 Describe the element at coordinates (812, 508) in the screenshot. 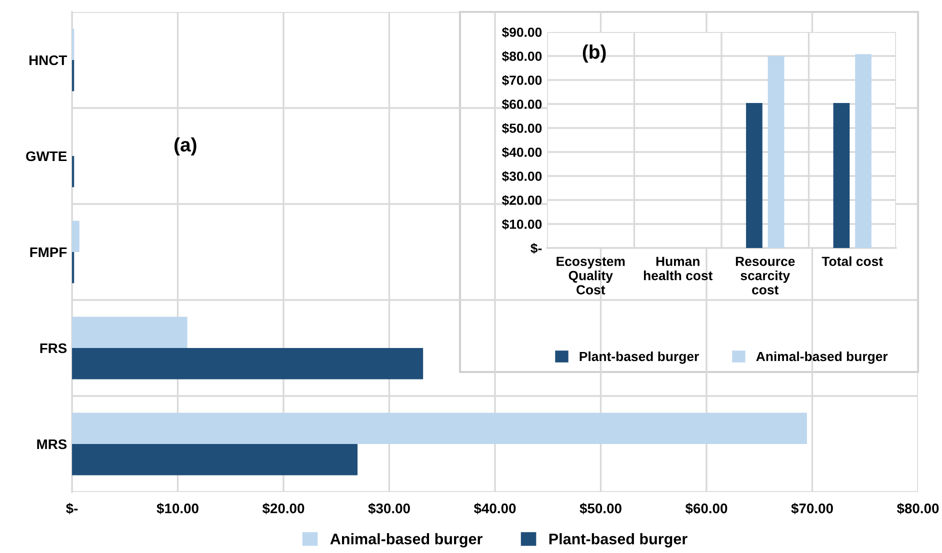

I see `x-tick-label: $70.00` at that location.